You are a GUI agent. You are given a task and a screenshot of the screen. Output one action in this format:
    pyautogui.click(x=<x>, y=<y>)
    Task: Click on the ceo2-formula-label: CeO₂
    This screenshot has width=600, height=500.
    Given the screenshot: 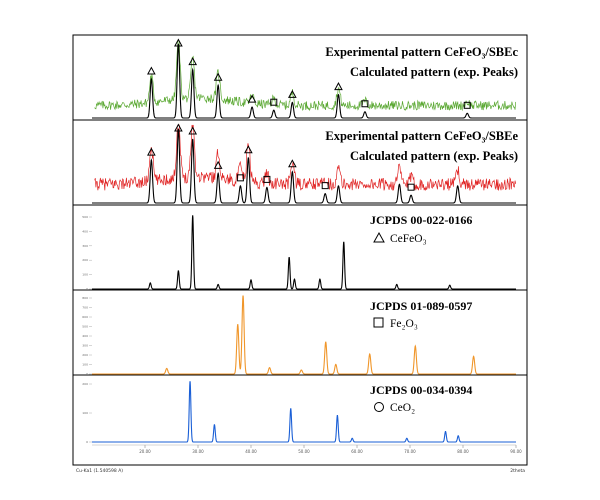 What is the action you would take?
    pyautogui.click(x=402, y=408)
    